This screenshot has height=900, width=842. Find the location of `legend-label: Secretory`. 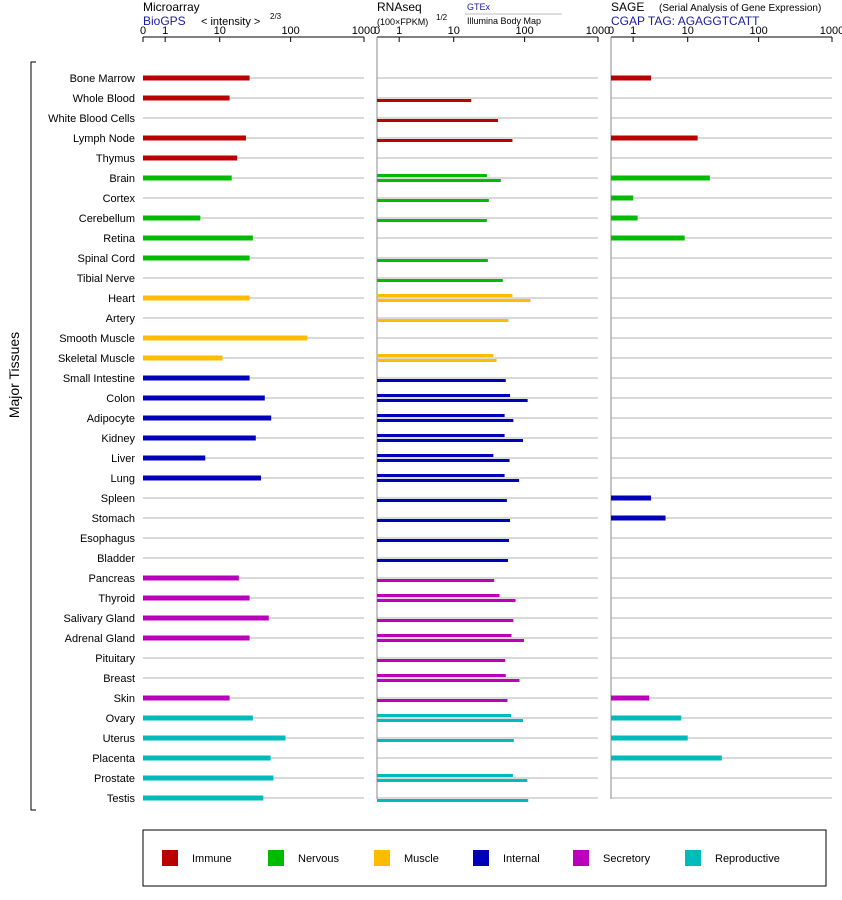

legend-label: Secretory is located at coordinates (627, 859).